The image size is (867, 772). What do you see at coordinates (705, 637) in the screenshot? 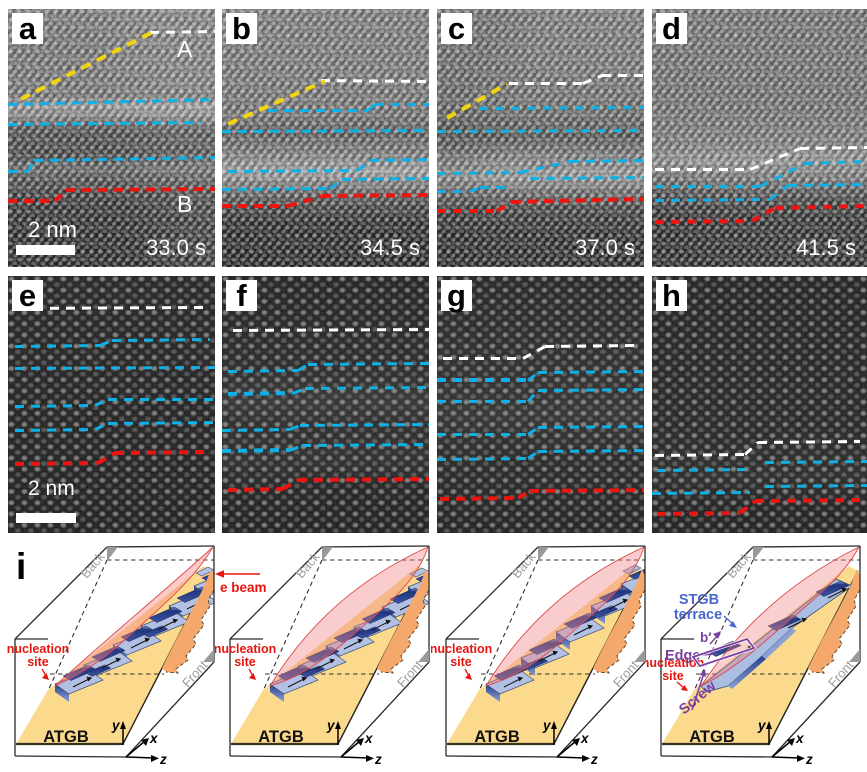
I see `svg-text: b′` at bounding box center [705, 637].